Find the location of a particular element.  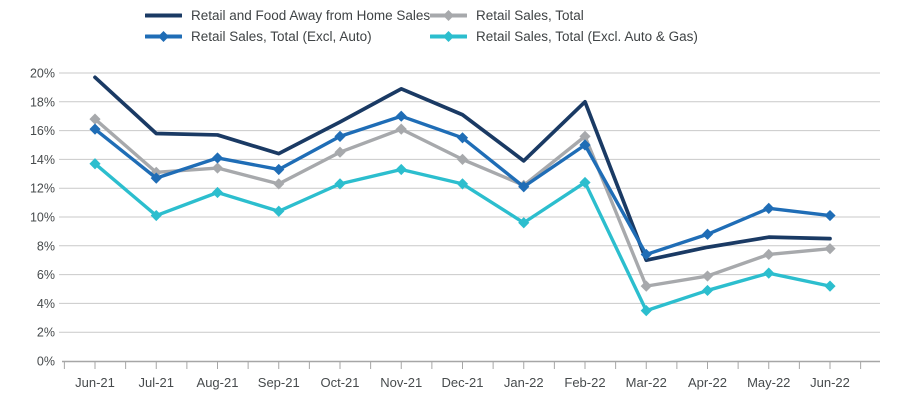

y-tick-label: 12% is located at coordinates (42, 189).